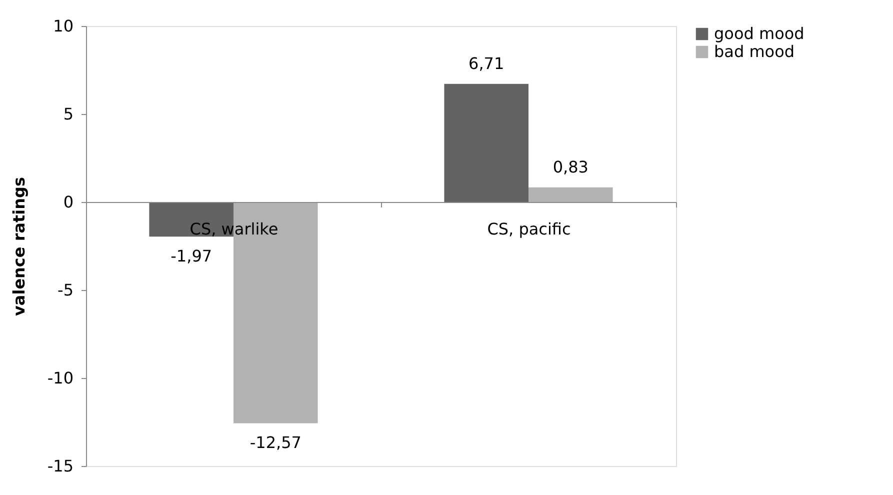  What do you see at coordinates (276, 442) in the screenshot?
I see `data-label: -12,57` at bounding box center [276, 442].